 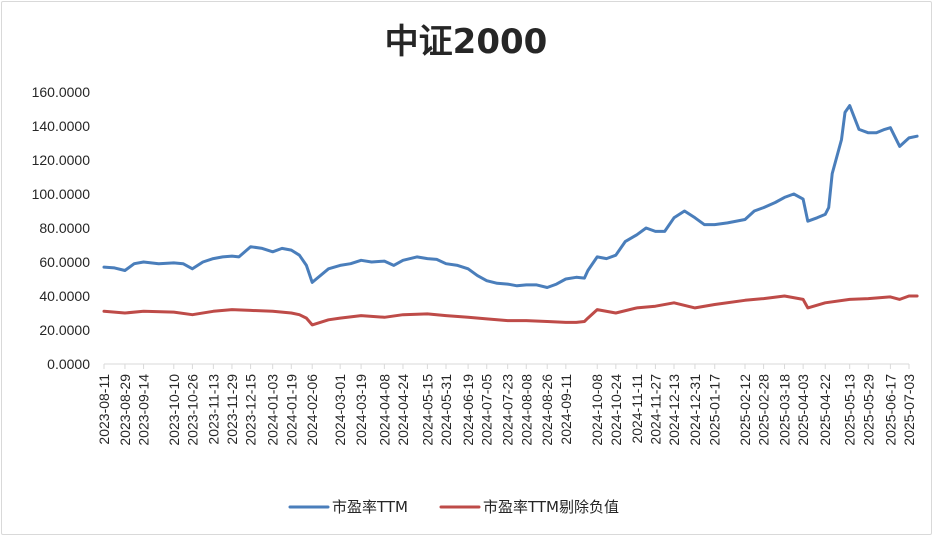 I want to click on y-tick-label: 140.0000, so click(x=61, y=126).